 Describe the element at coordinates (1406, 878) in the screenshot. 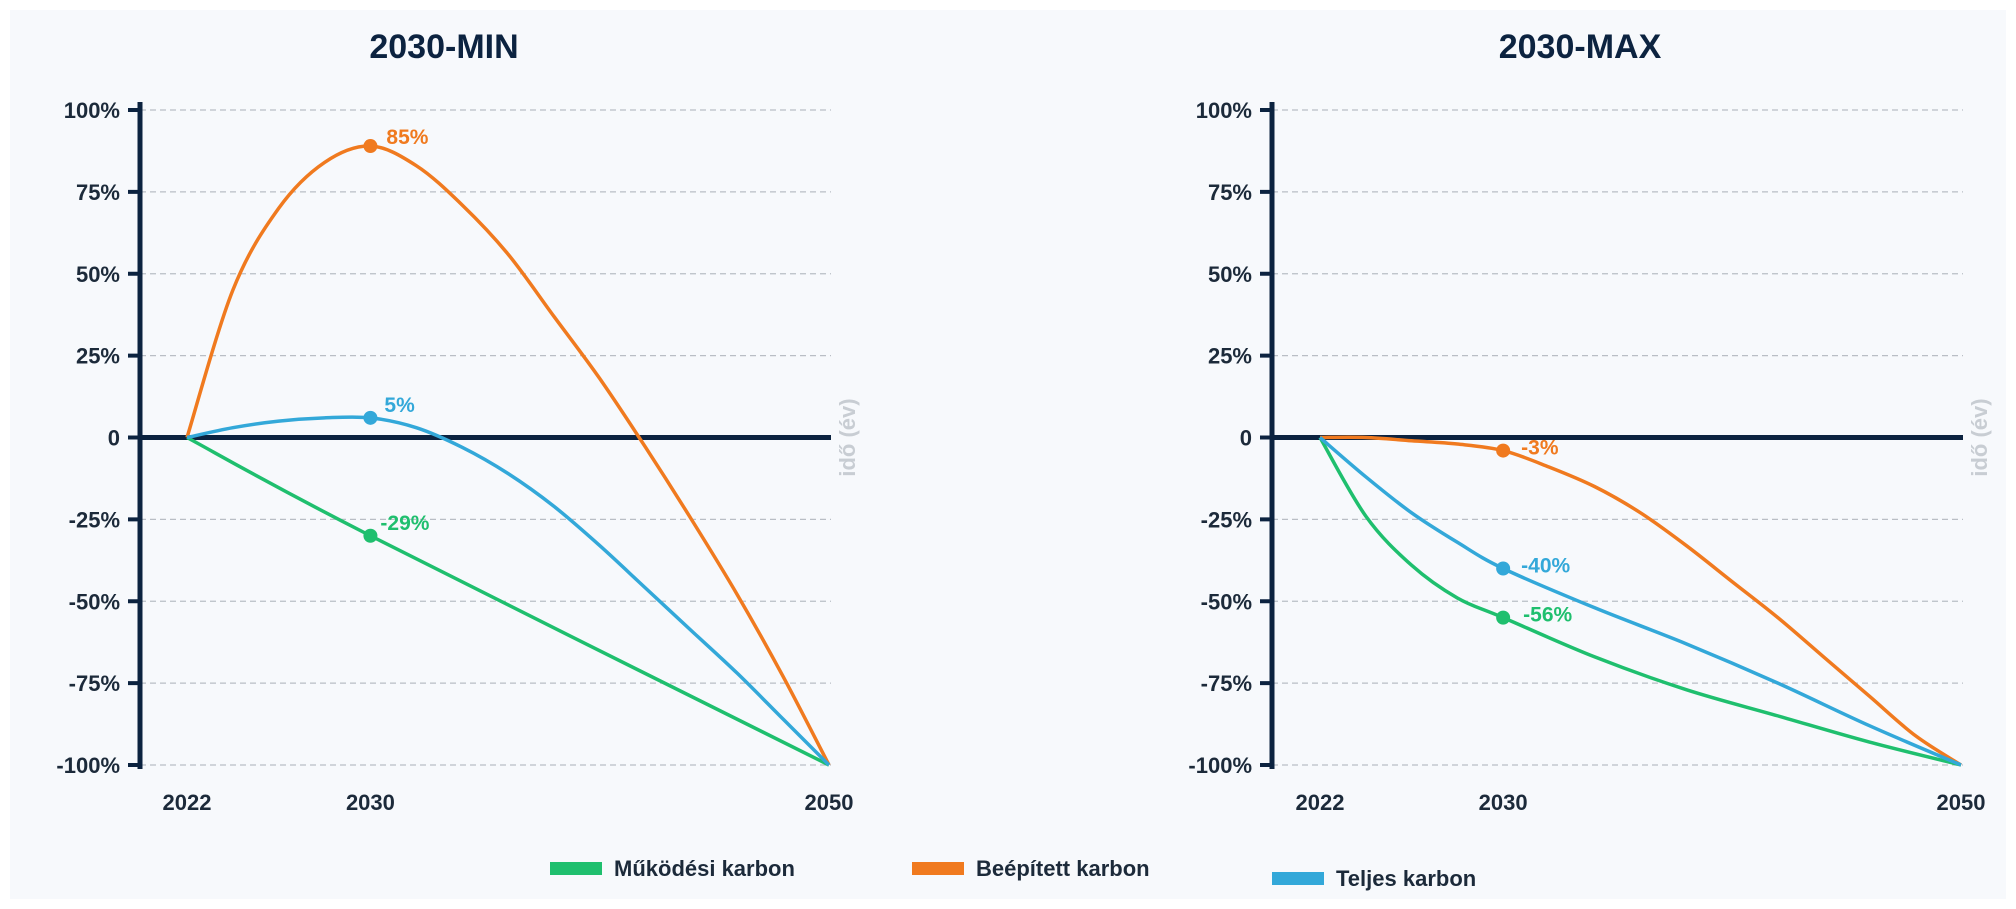

I see `legend-label-3: Teljes karbon` at that location.